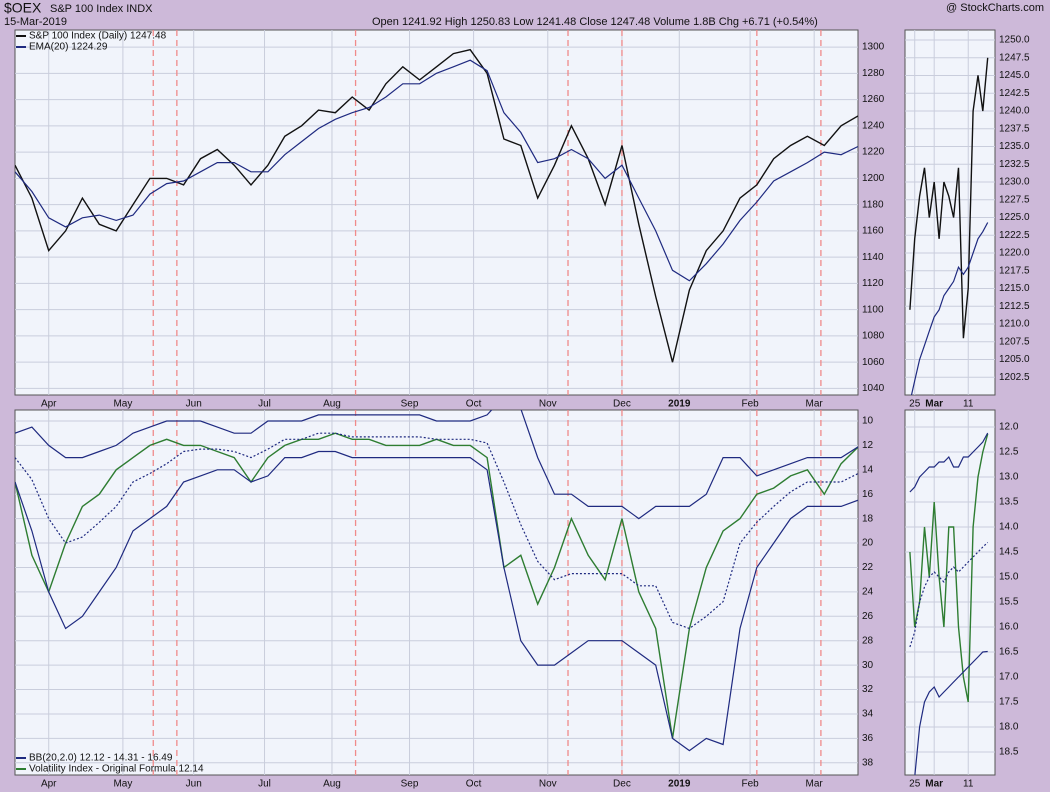  What do you see at coordinates (1009, 602) in the screenshot?
I see `y-tick-label: 15.5` at bounding box center [1009, 602].